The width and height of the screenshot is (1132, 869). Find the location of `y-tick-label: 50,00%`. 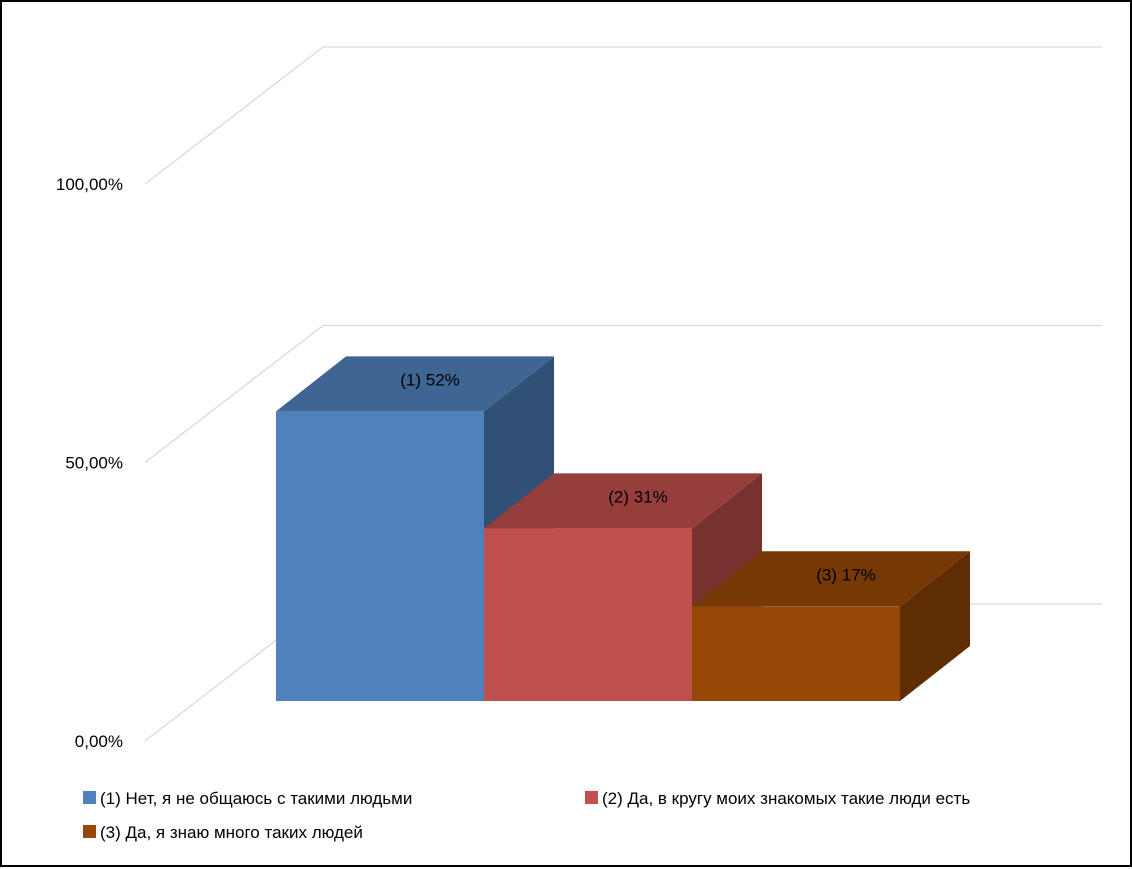

y-tick-label: 50,00% is located at coordinates (94, 463).